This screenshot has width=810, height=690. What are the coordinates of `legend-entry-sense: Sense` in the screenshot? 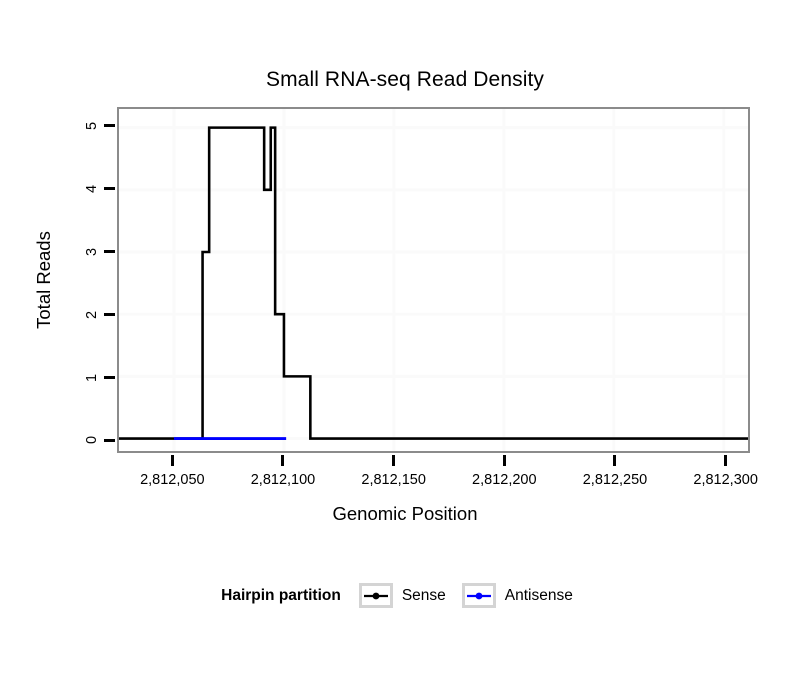 It's located at (402, 595).